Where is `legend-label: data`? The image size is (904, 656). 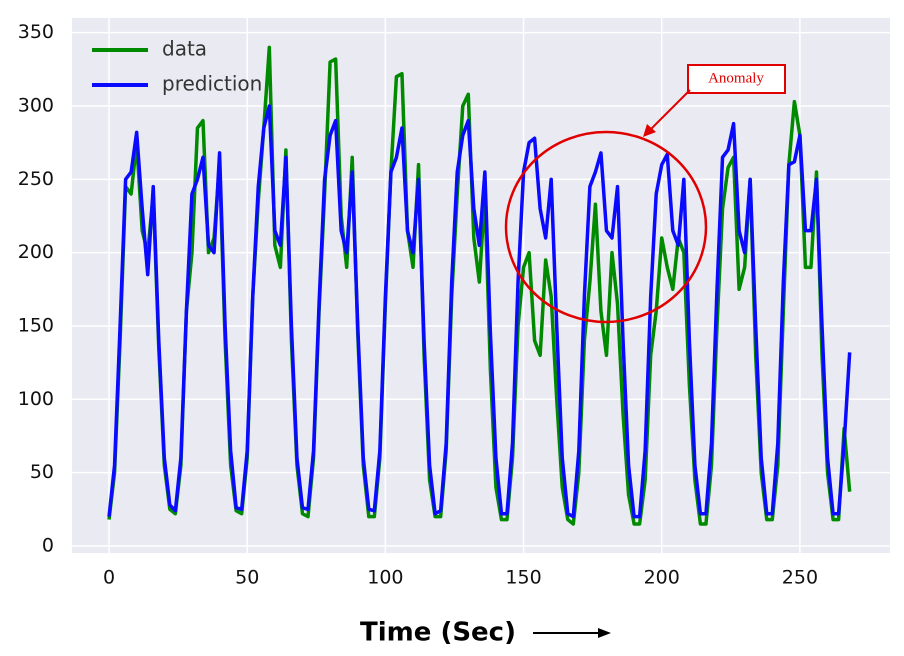
legend-label: data is located at coordinates (184, 49).